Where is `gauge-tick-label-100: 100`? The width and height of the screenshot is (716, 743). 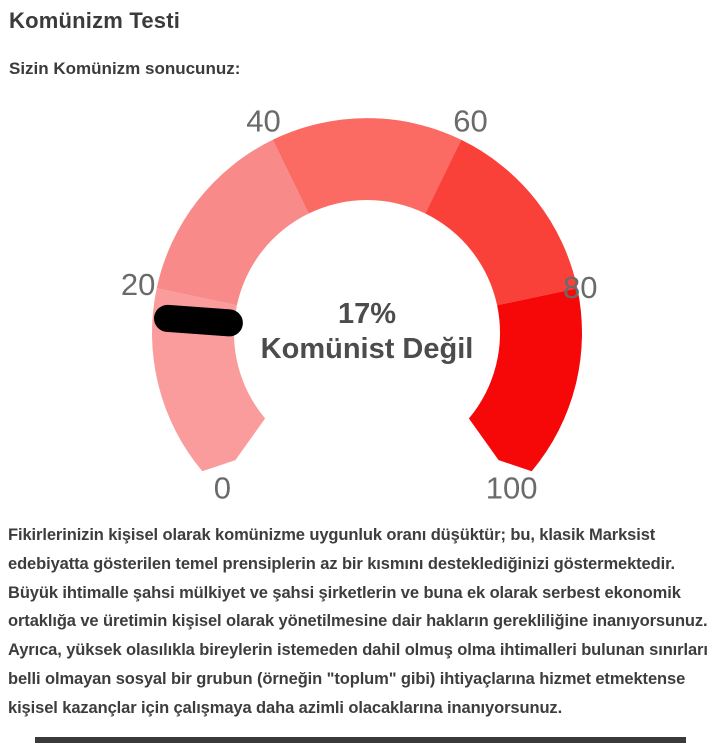
gauge-tick-label-100: 100 is located at coordinates (512, 488).